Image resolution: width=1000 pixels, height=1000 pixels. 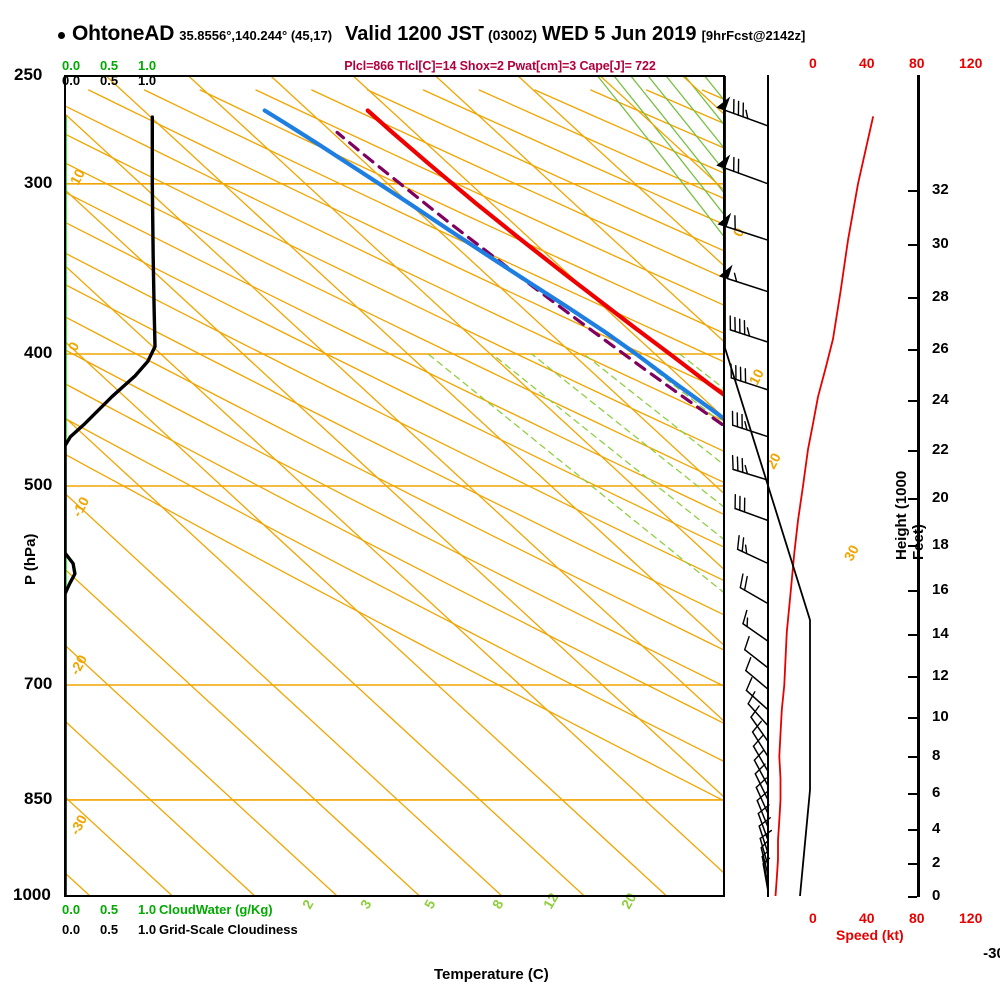 What do you see at coordinates (774, 460) in the screenshot?
I see `dry-adiabat-label: 20` at bounding box center [774, 460].